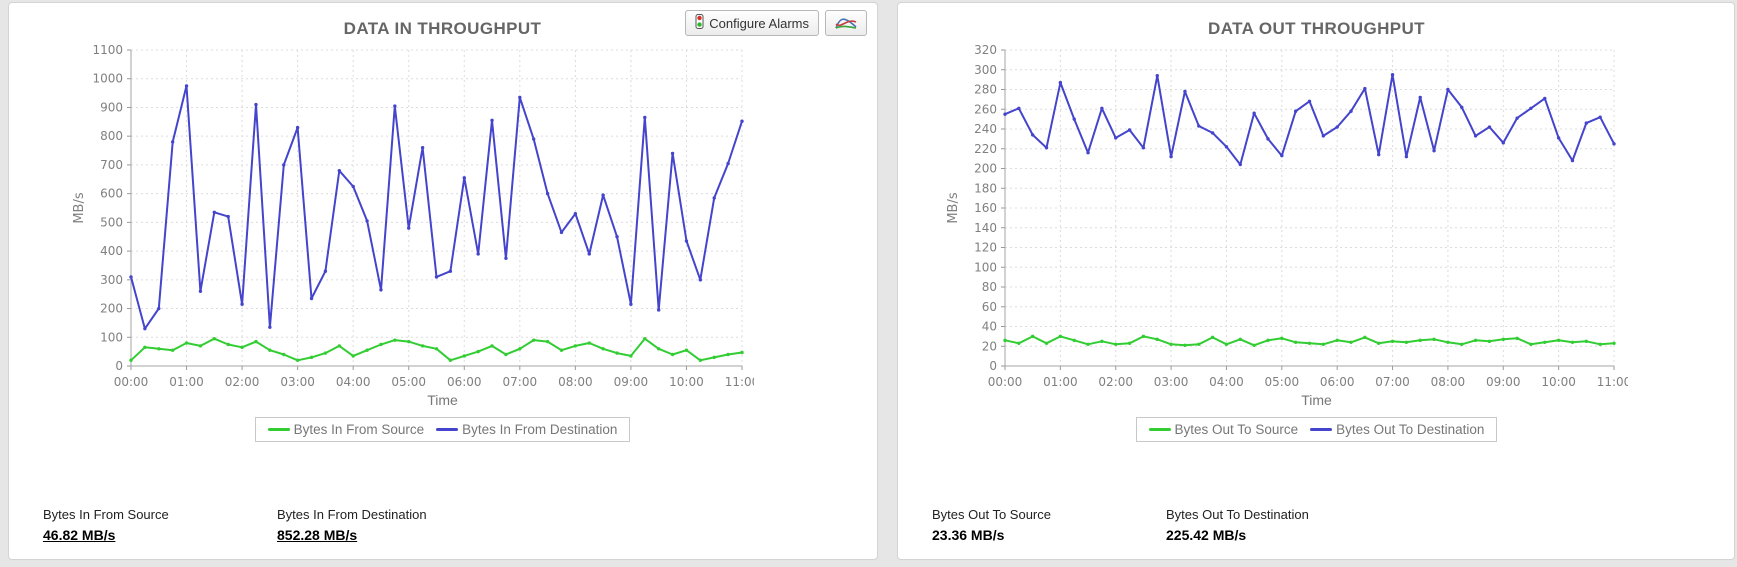 The image size is (1737, 567). I want to click on legend-label: Bytes In From Source, so click(359, 429).